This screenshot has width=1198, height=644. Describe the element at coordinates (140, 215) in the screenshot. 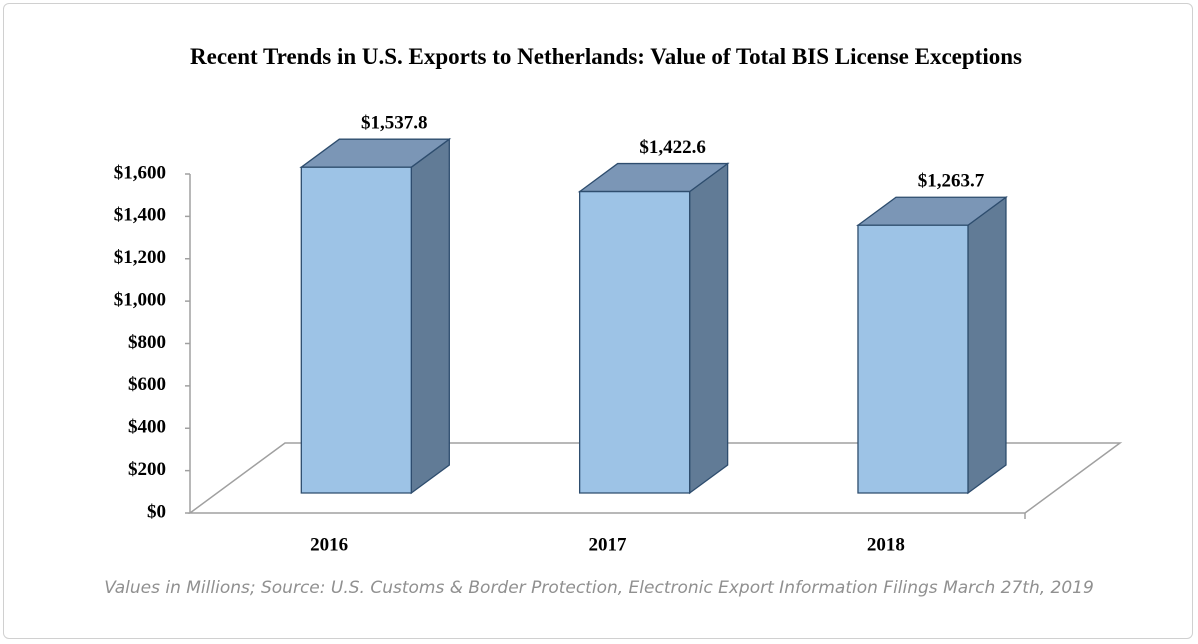

I see `y-tick-label: $1,400` at that location.